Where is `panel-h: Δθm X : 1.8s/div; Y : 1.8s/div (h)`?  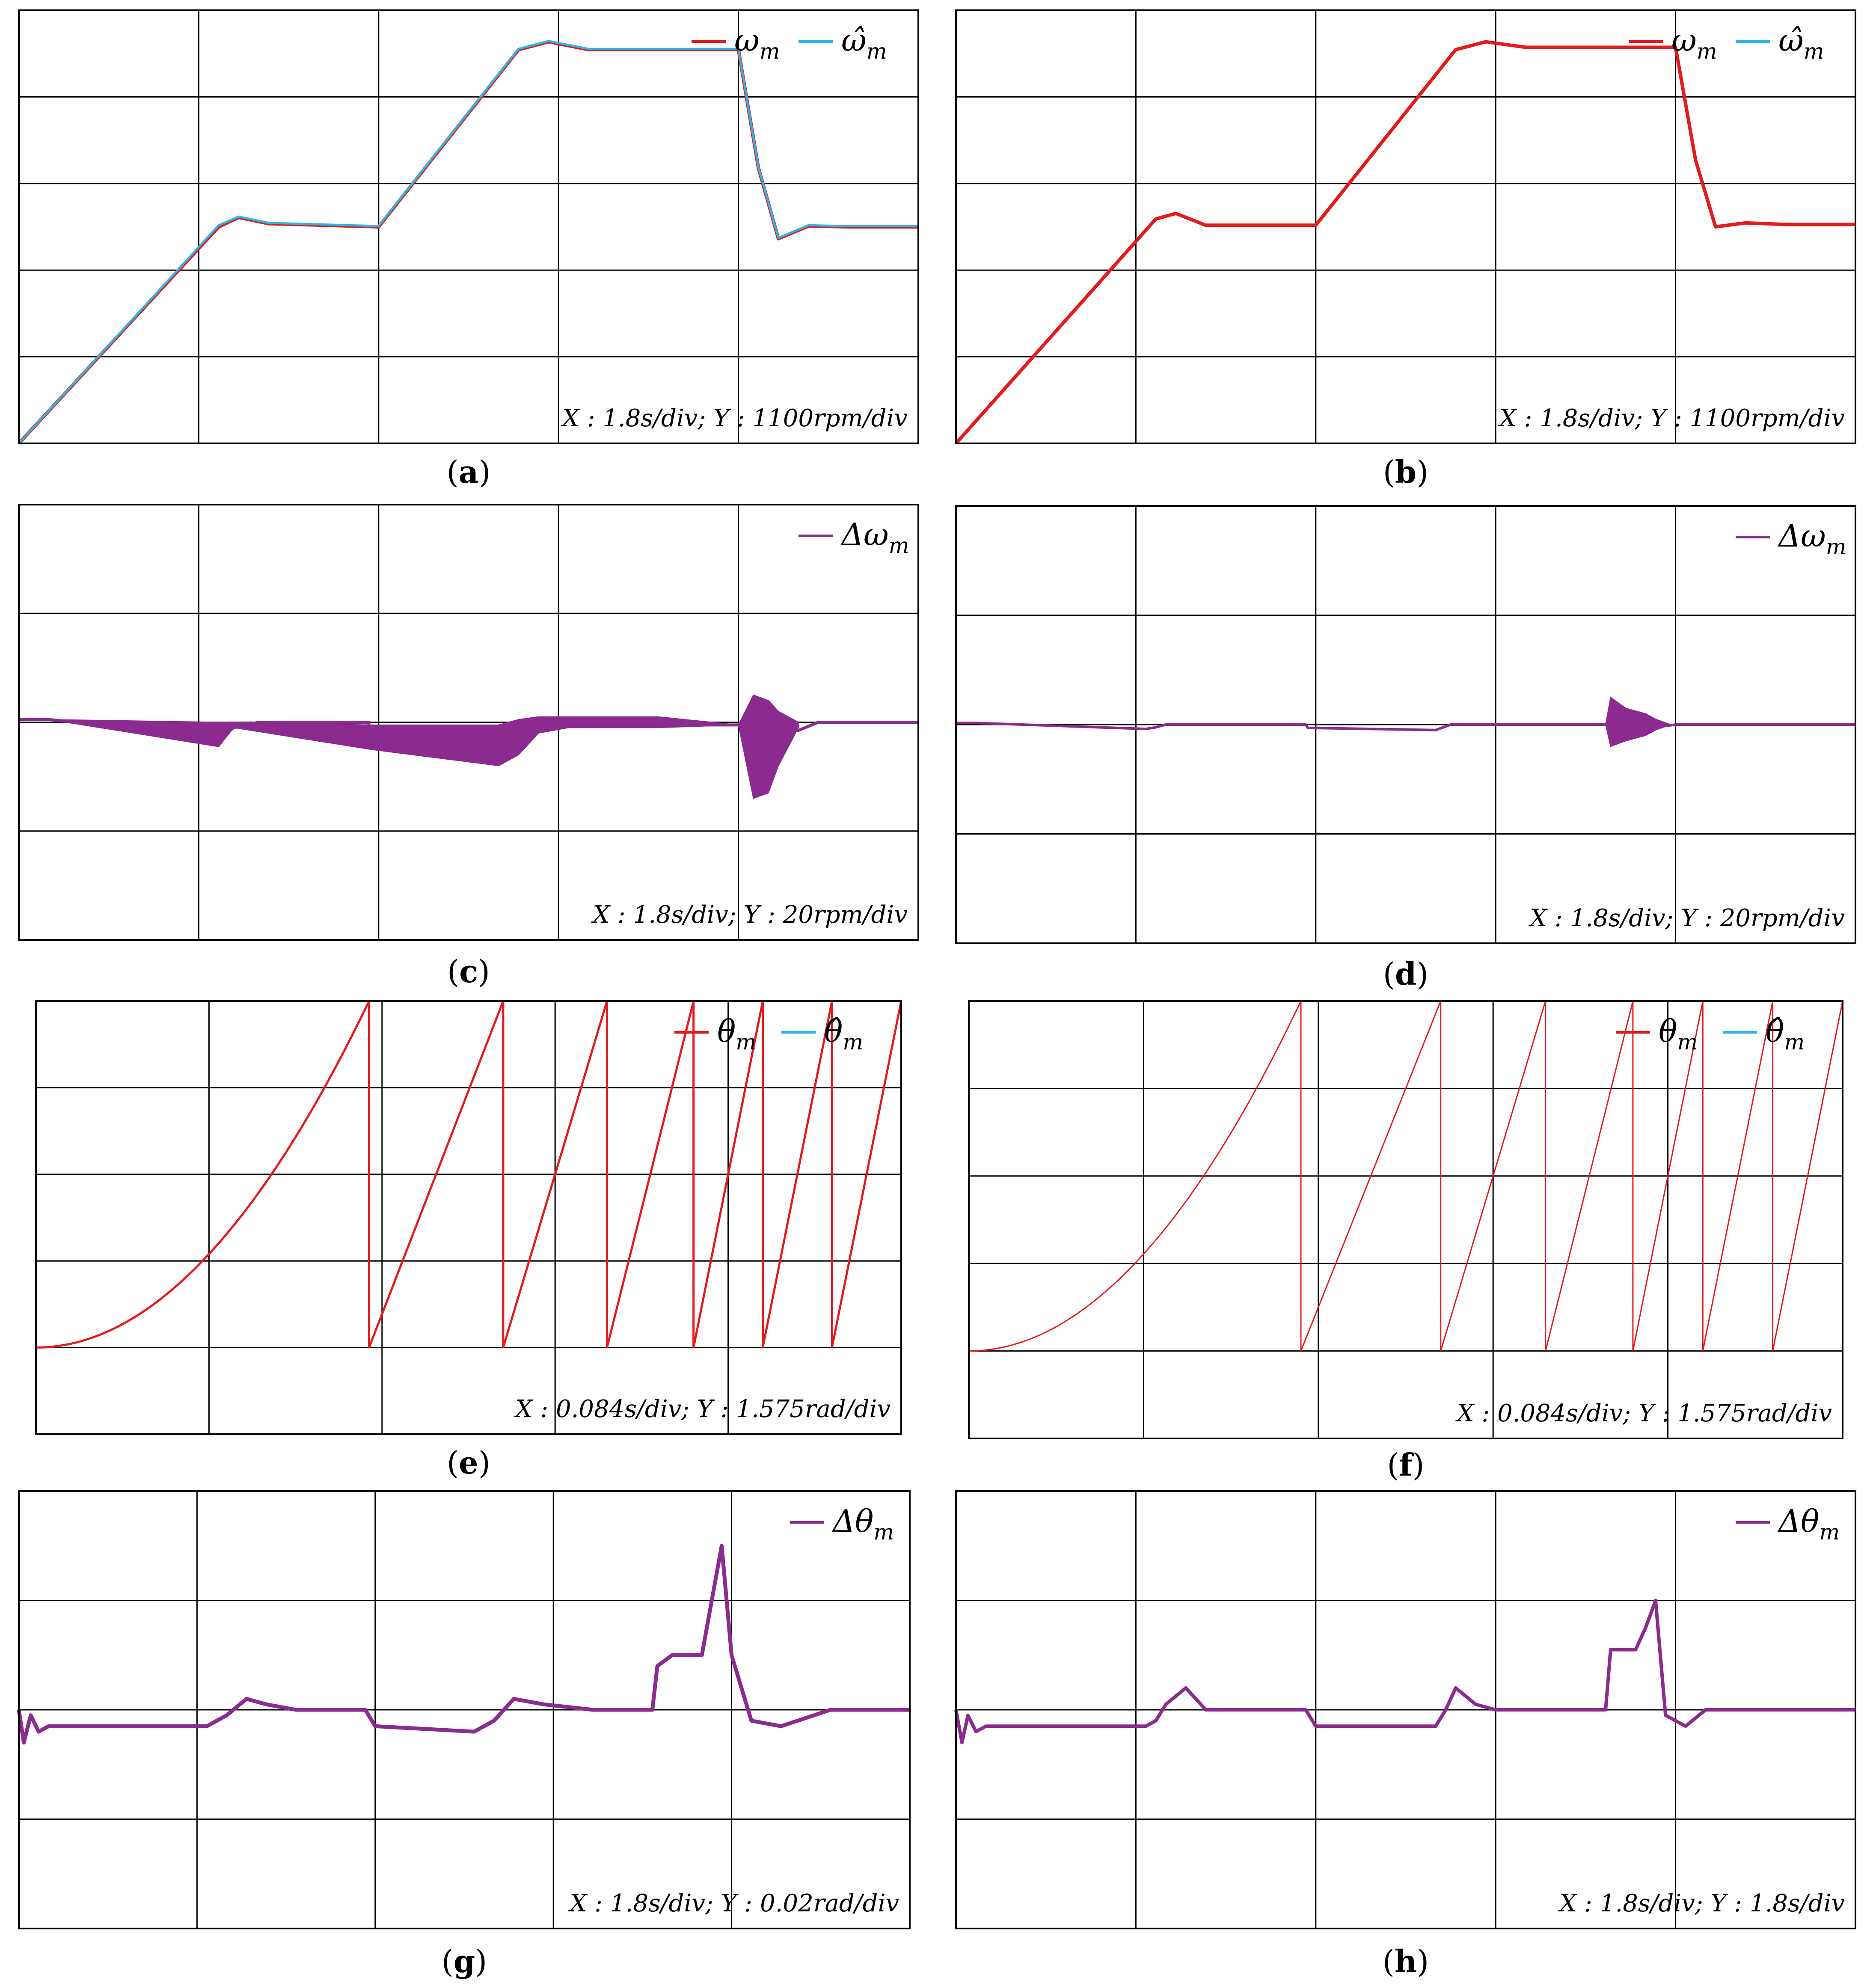 panel-h: Δθm X : 1.8s/div; Y : 1.8s/div (h) is located at coordinates (1405, 1735).